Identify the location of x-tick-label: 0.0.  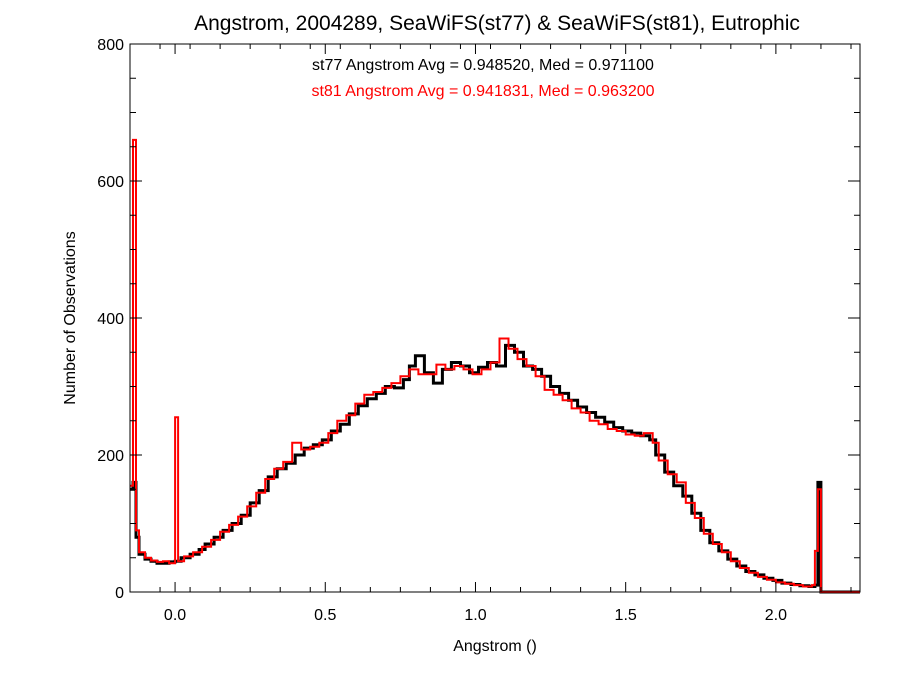
(175, 615).